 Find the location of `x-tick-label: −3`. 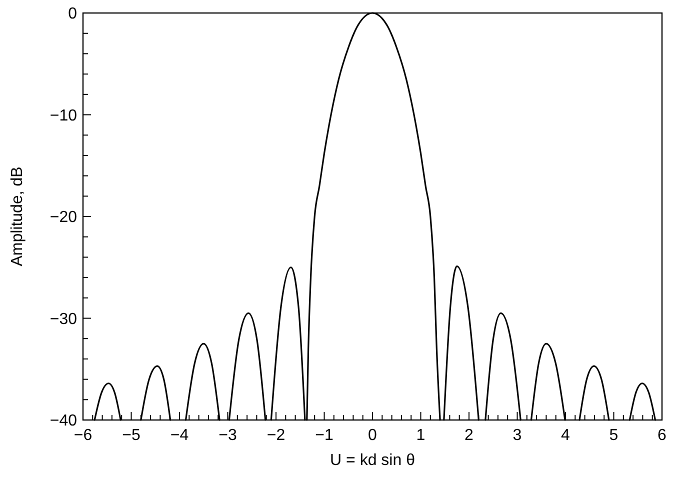

x-tick-label: −3 is located at coordinates (227, 435).